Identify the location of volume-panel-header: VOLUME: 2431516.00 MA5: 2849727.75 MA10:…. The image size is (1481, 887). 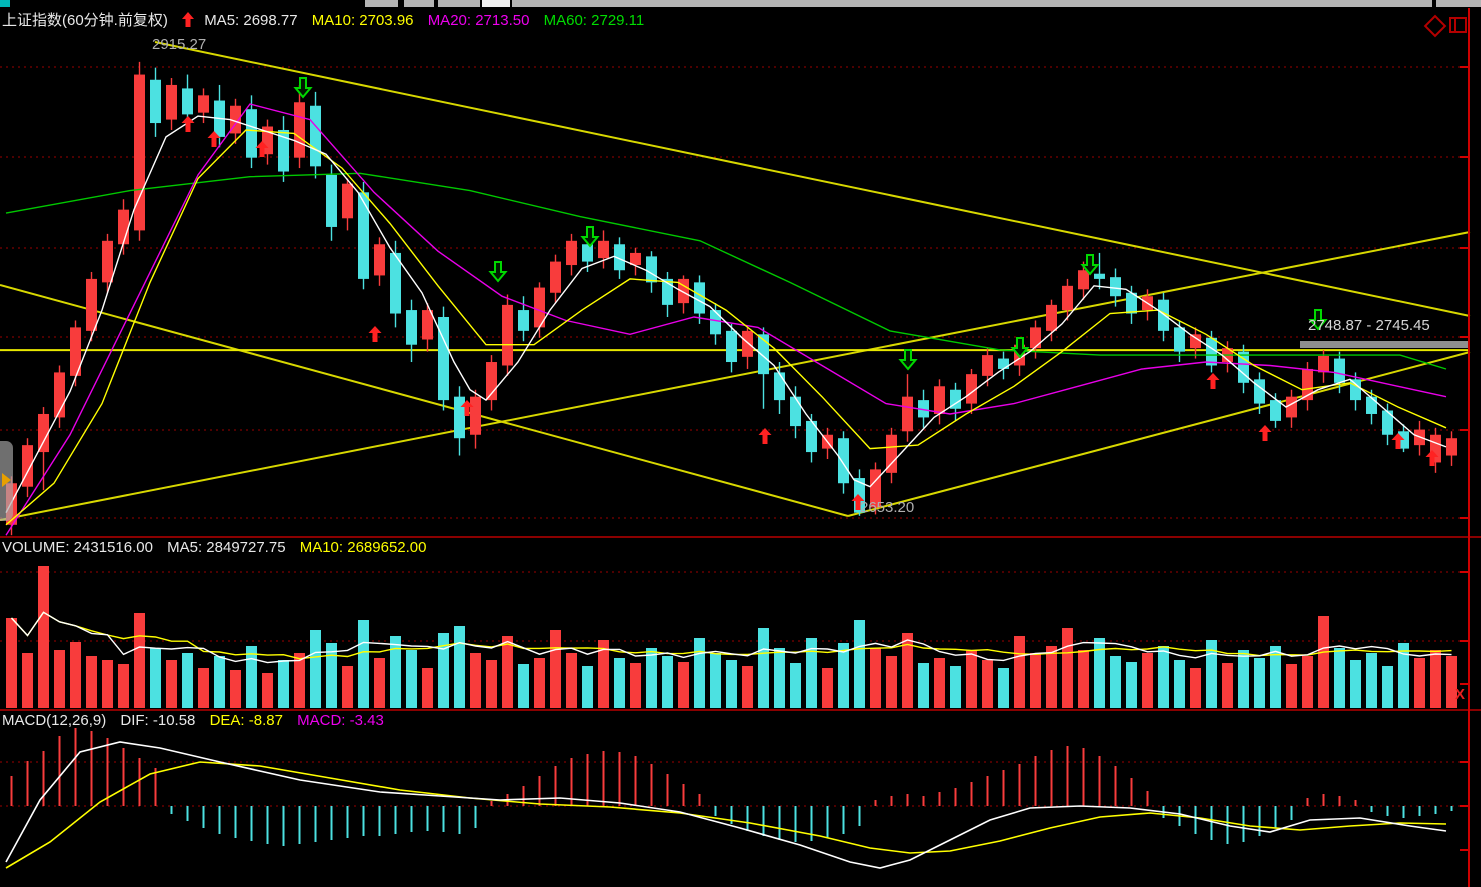
(219, 547).